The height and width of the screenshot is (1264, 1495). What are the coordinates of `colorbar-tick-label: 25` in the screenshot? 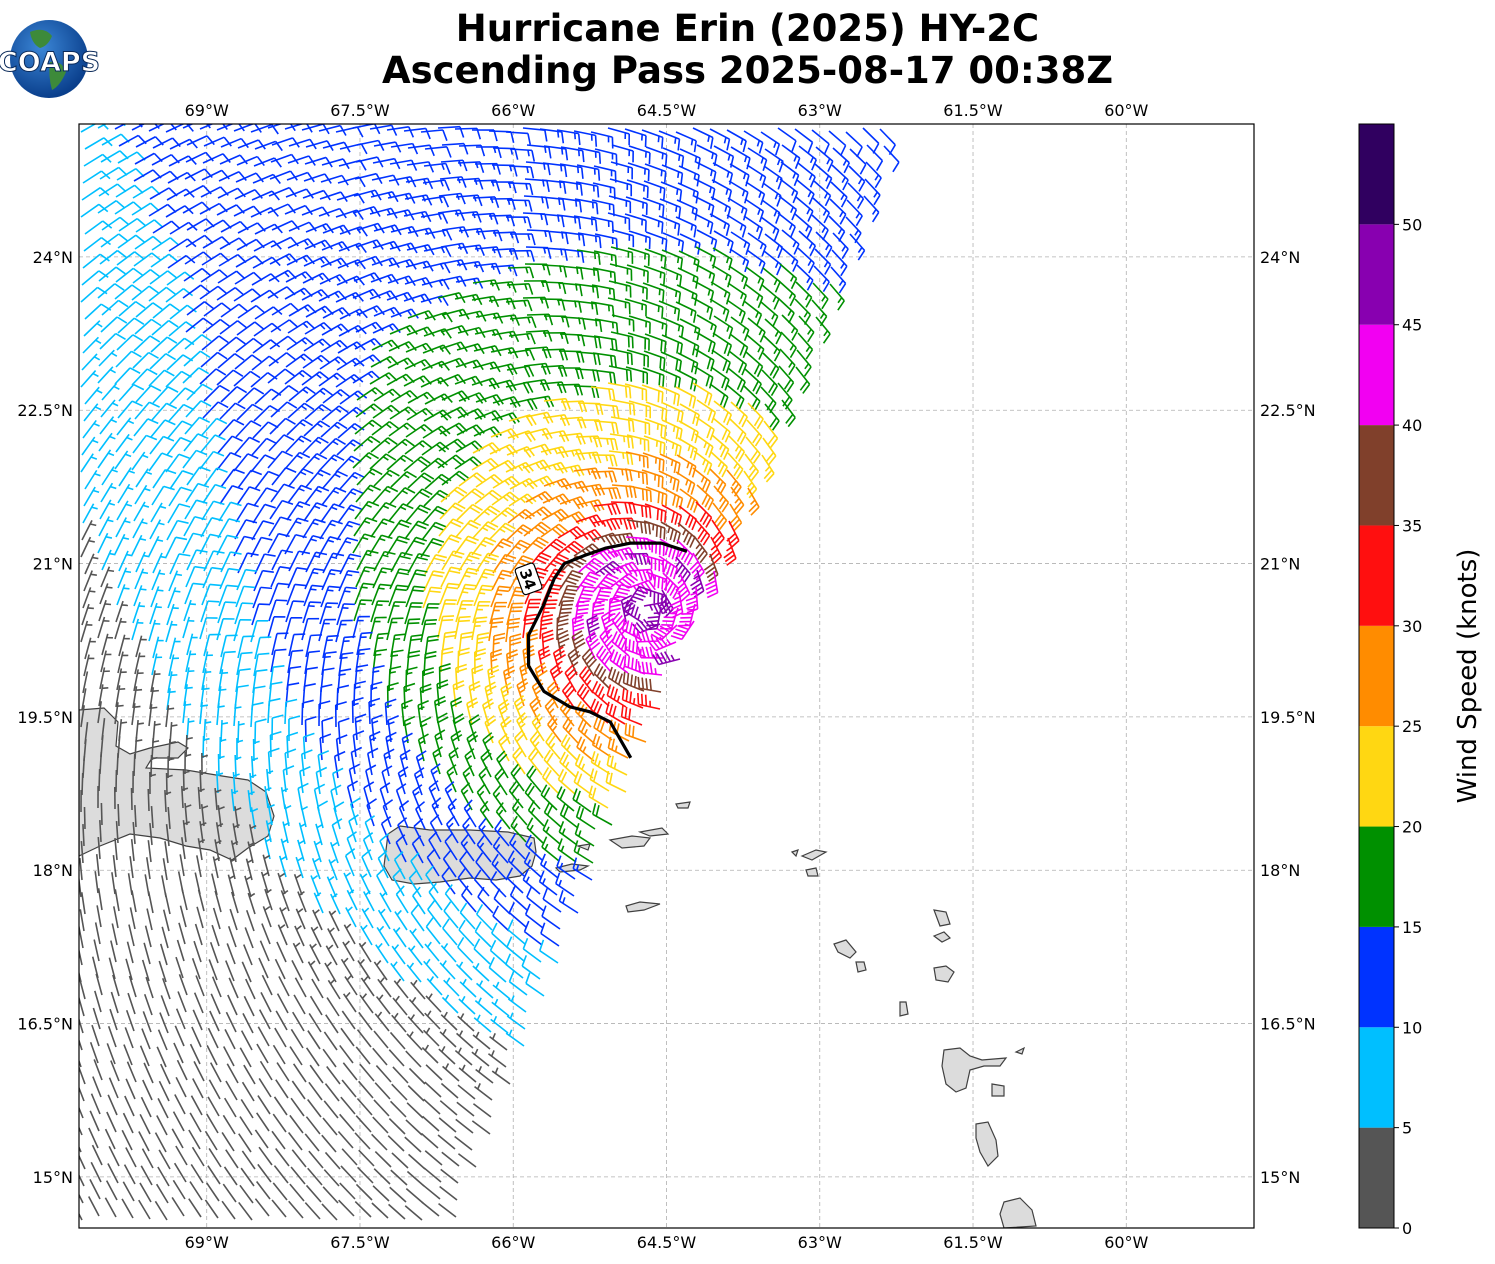 It's located at (1412, 726).